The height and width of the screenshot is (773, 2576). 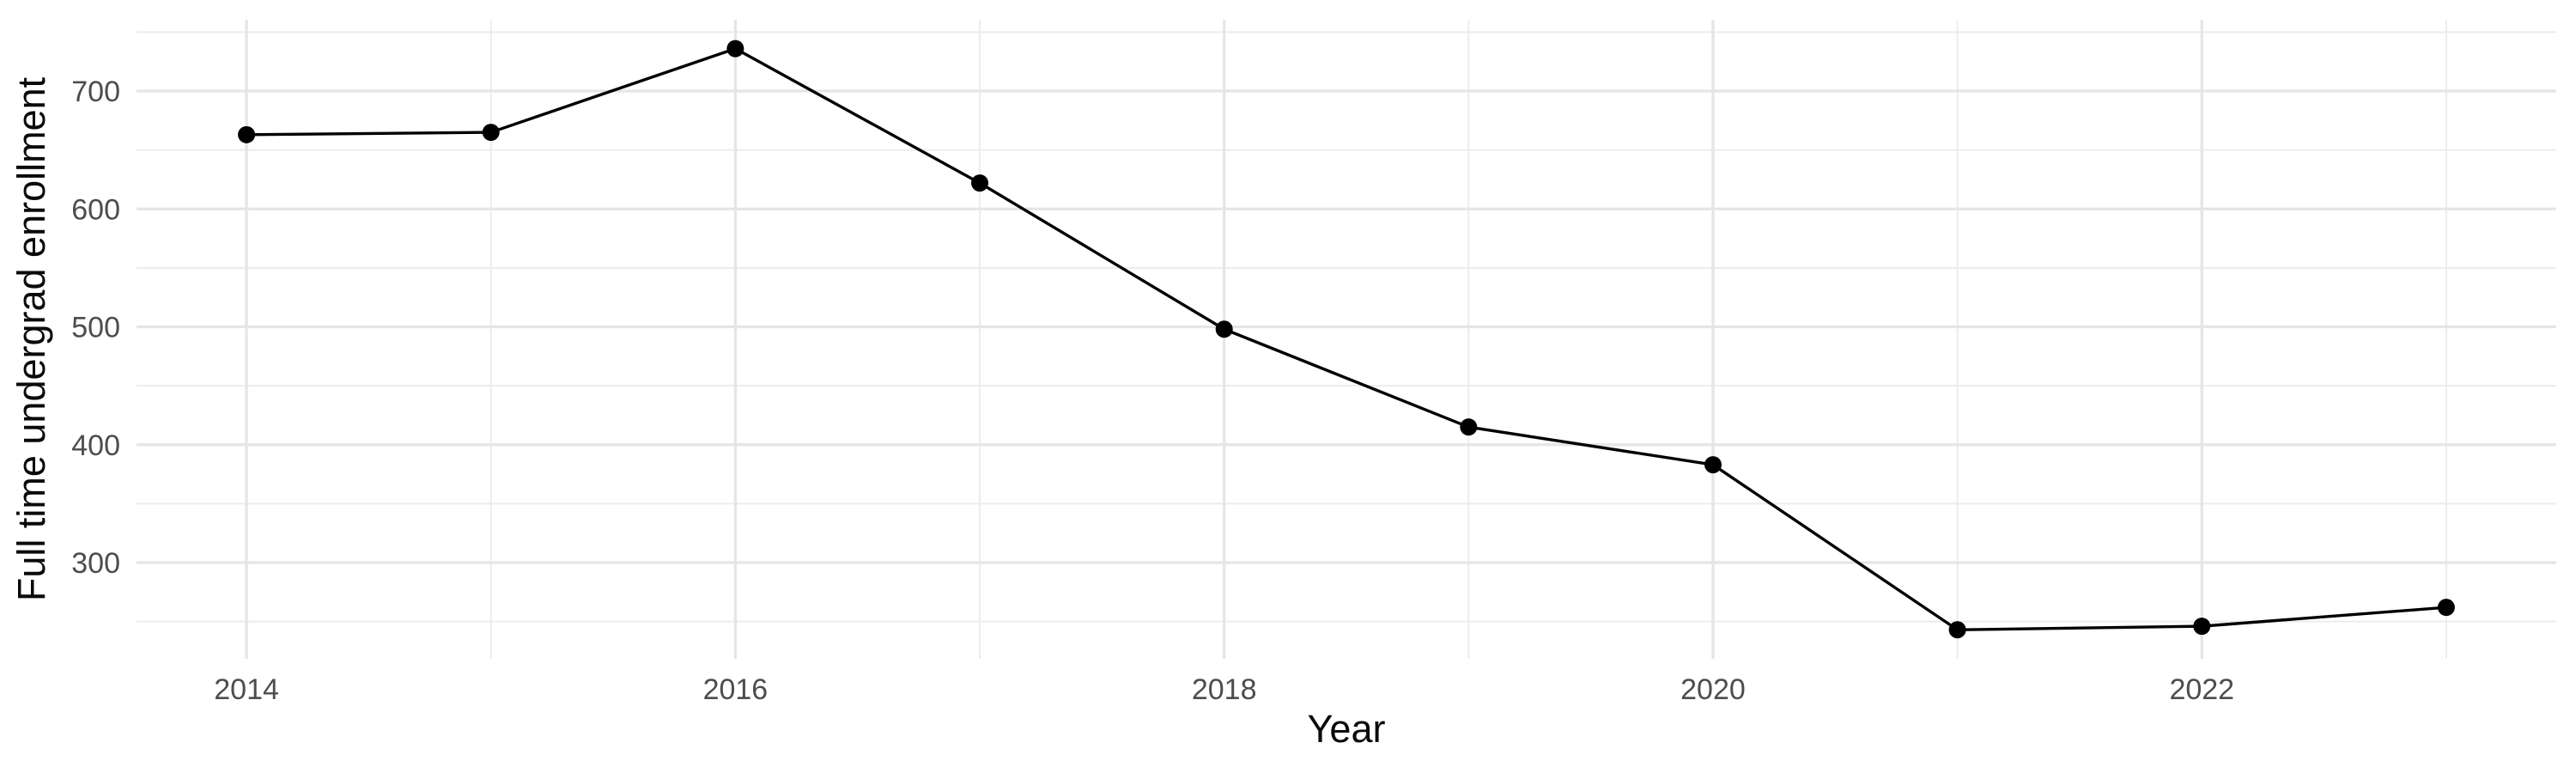 I want to click on y-tick-label: 400, so click(x=96, y=445).